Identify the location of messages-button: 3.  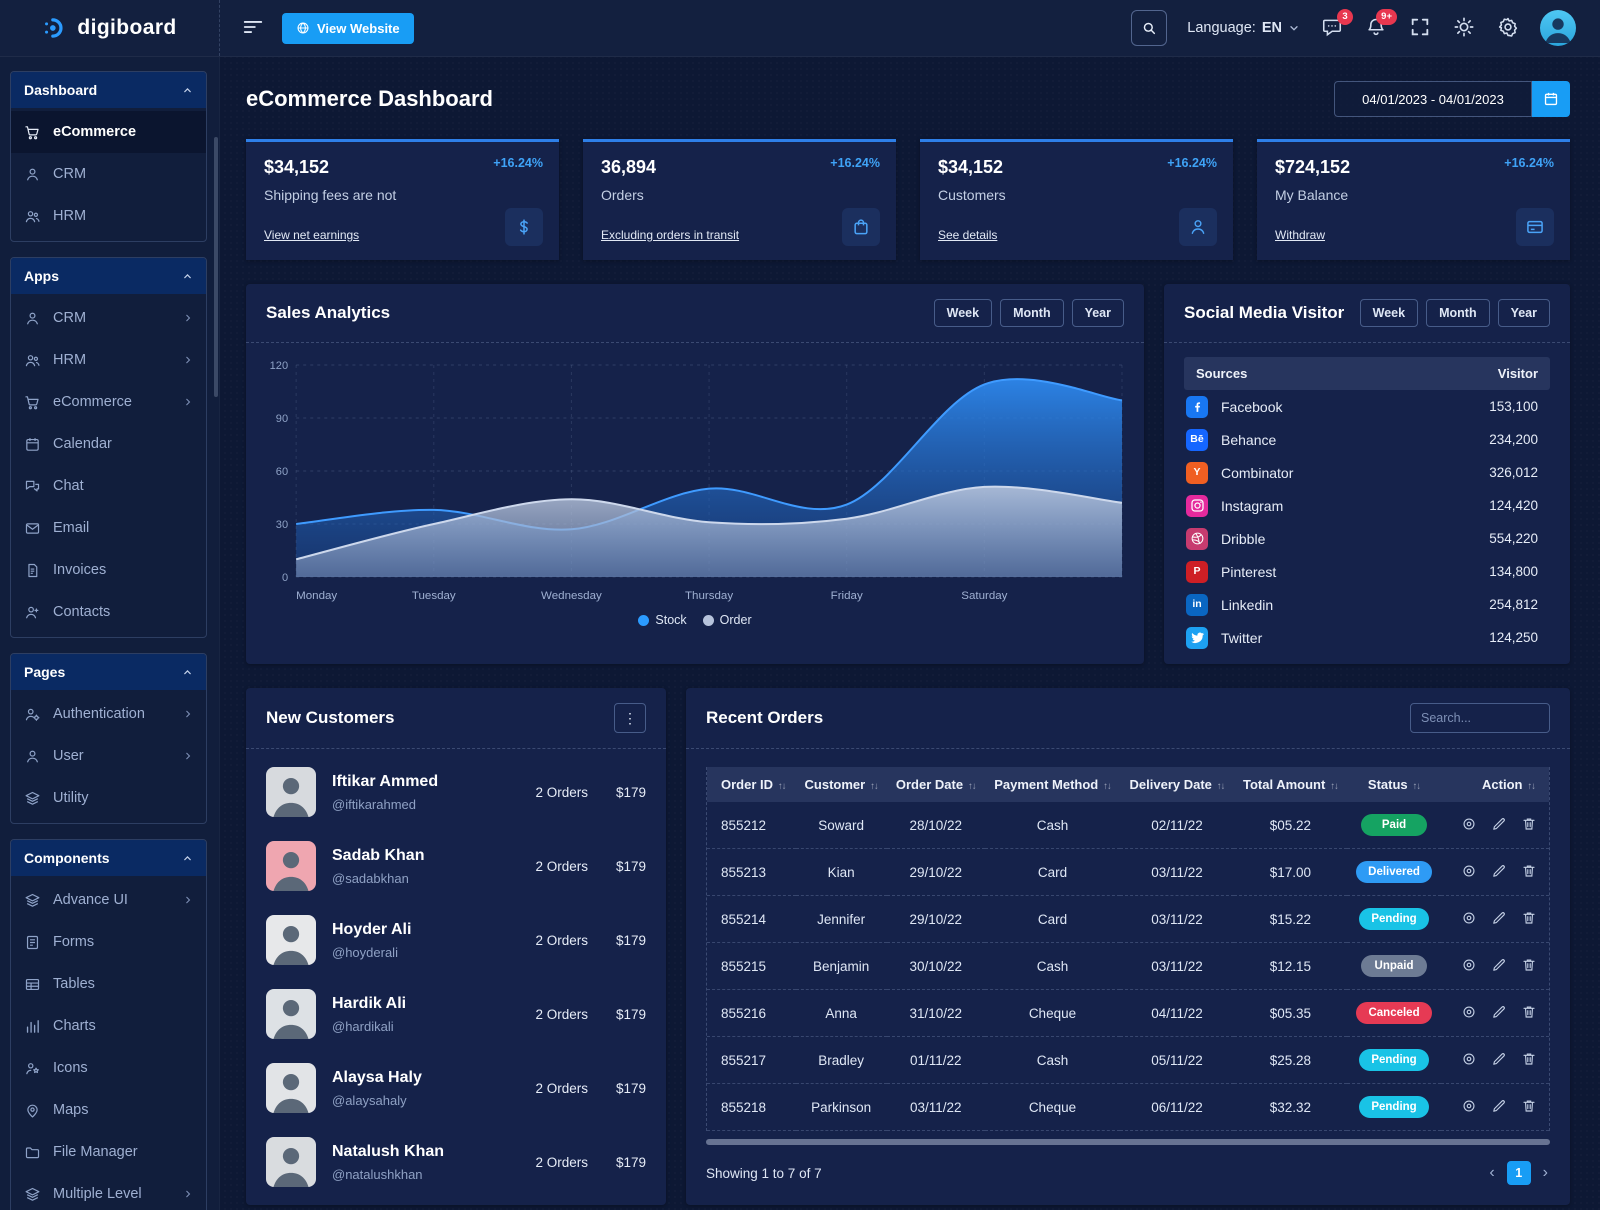
(1336, 24).